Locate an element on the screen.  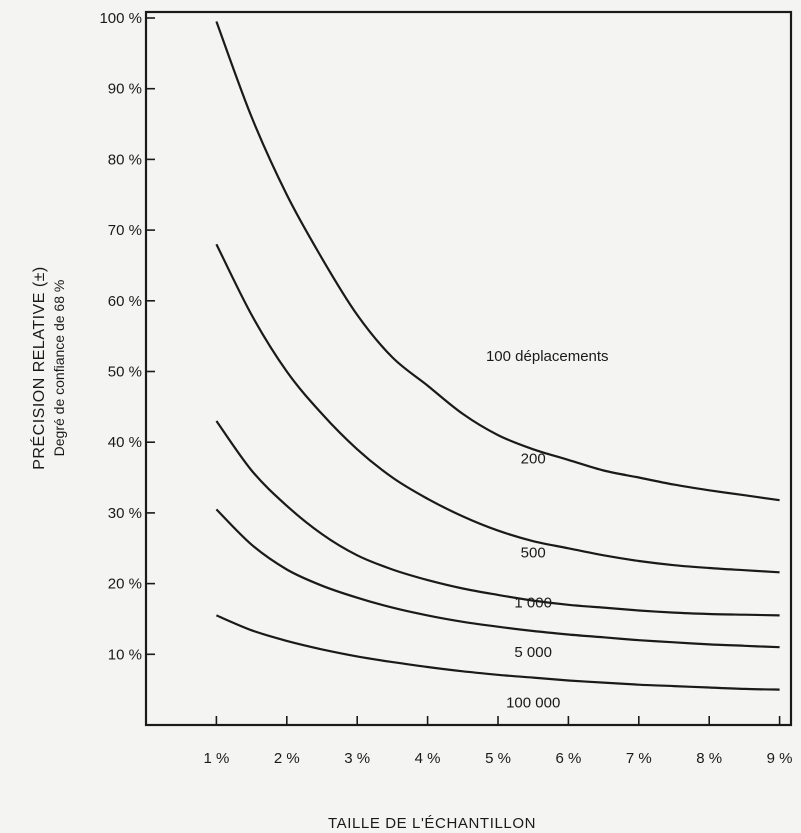
series-label: 200 is located at coordinates (533, 458).